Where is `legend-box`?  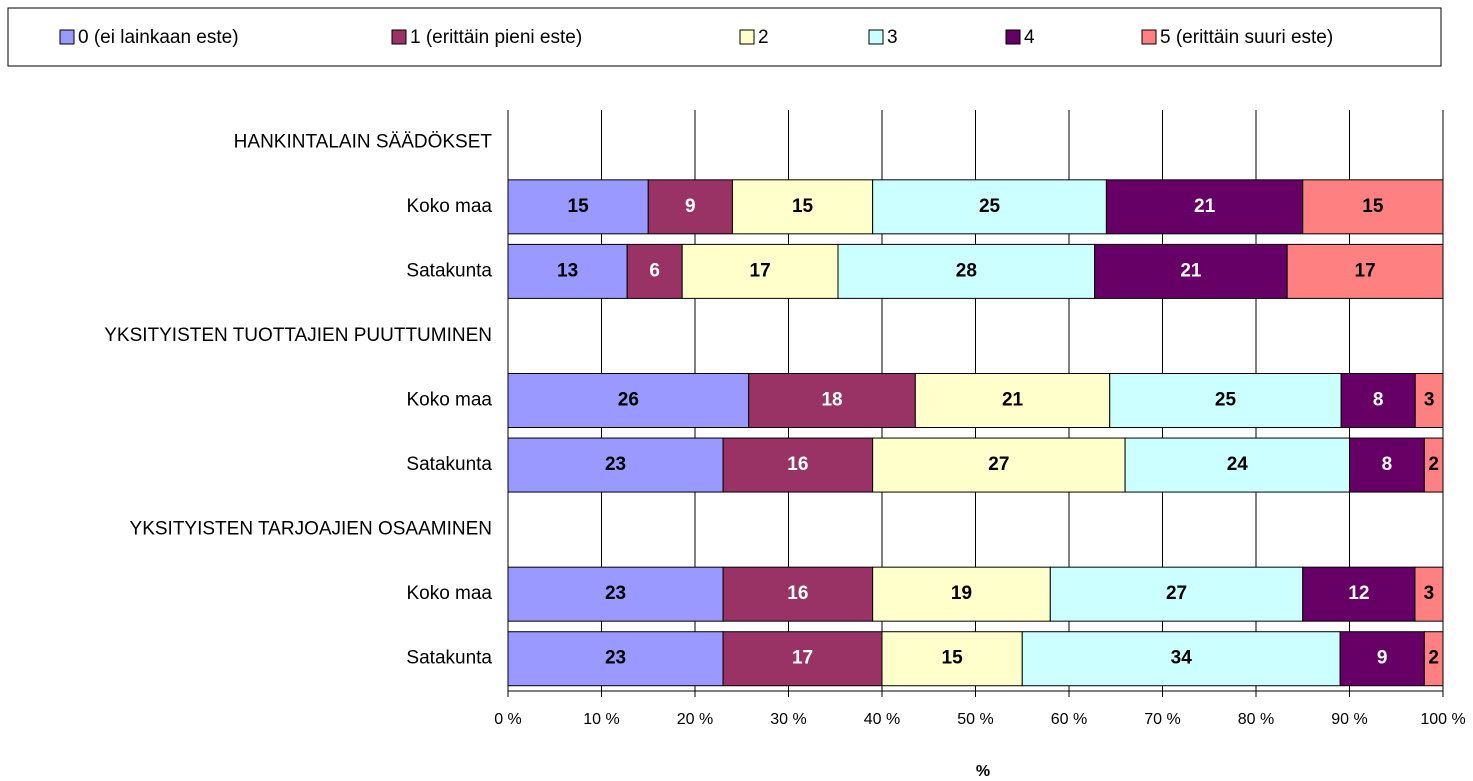
legend-box is located at coordinates (724, 37).